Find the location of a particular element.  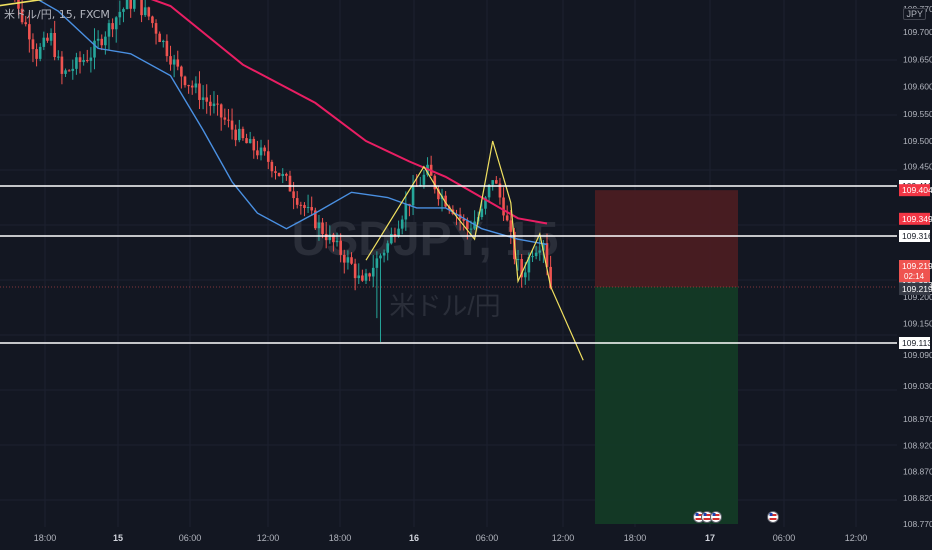

price-tick-label: 108.920 is located at coordinates (917, 445).